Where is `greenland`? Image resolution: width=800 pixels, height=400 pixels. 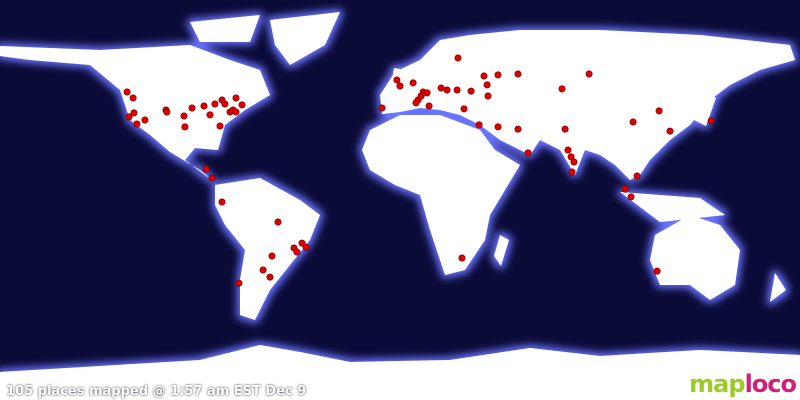 greenland is located at coordinates (305, 38).